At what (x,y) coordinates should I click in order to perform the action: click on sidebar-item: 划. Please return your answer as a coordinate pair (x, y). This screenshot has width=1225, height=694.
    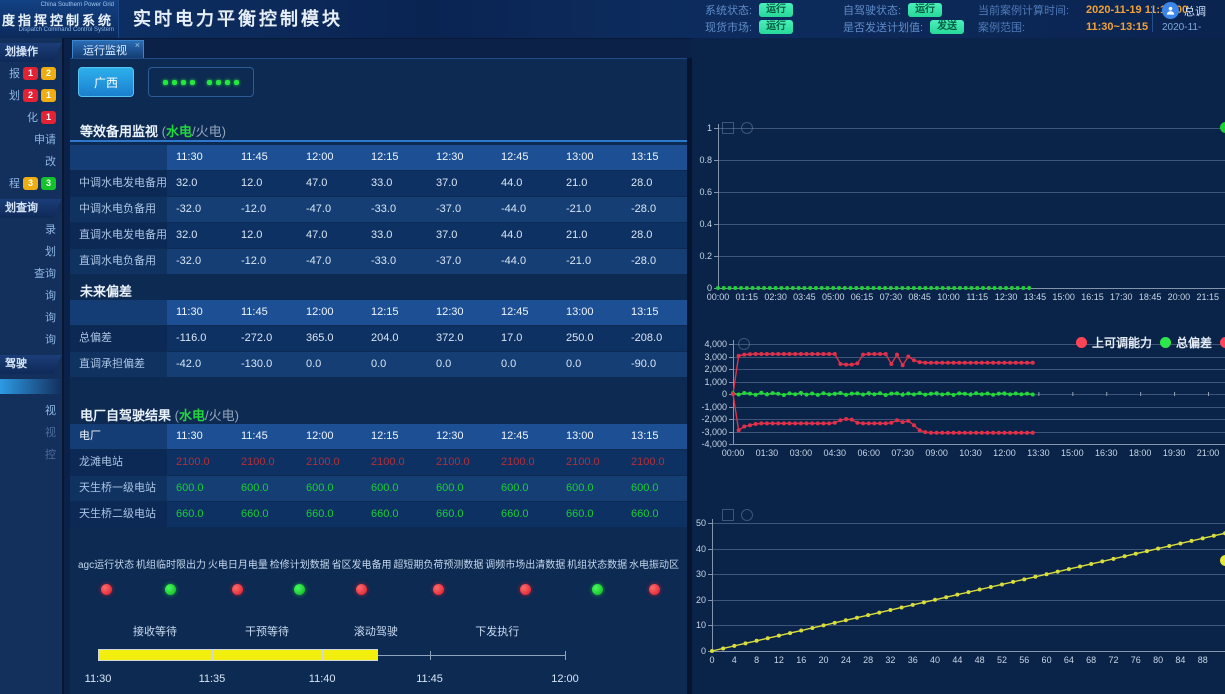
    Looking at the image, I should click on (31, 251).